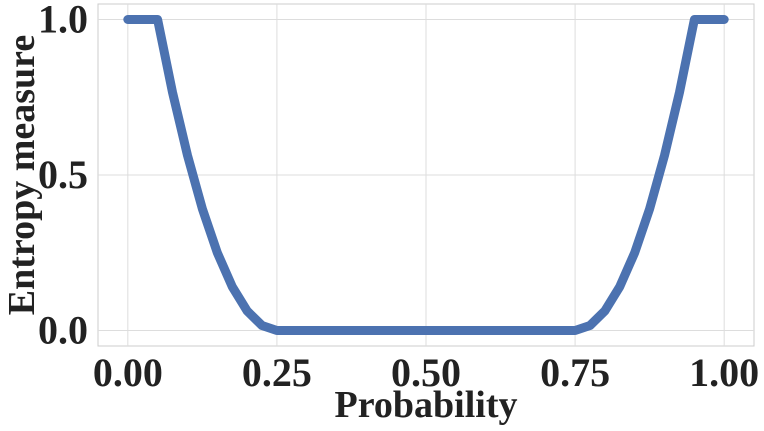 Image resolution: width=764 pixels, height=431 pixels. I want to click on y-tick-label: 1.0, so click(63, 21).